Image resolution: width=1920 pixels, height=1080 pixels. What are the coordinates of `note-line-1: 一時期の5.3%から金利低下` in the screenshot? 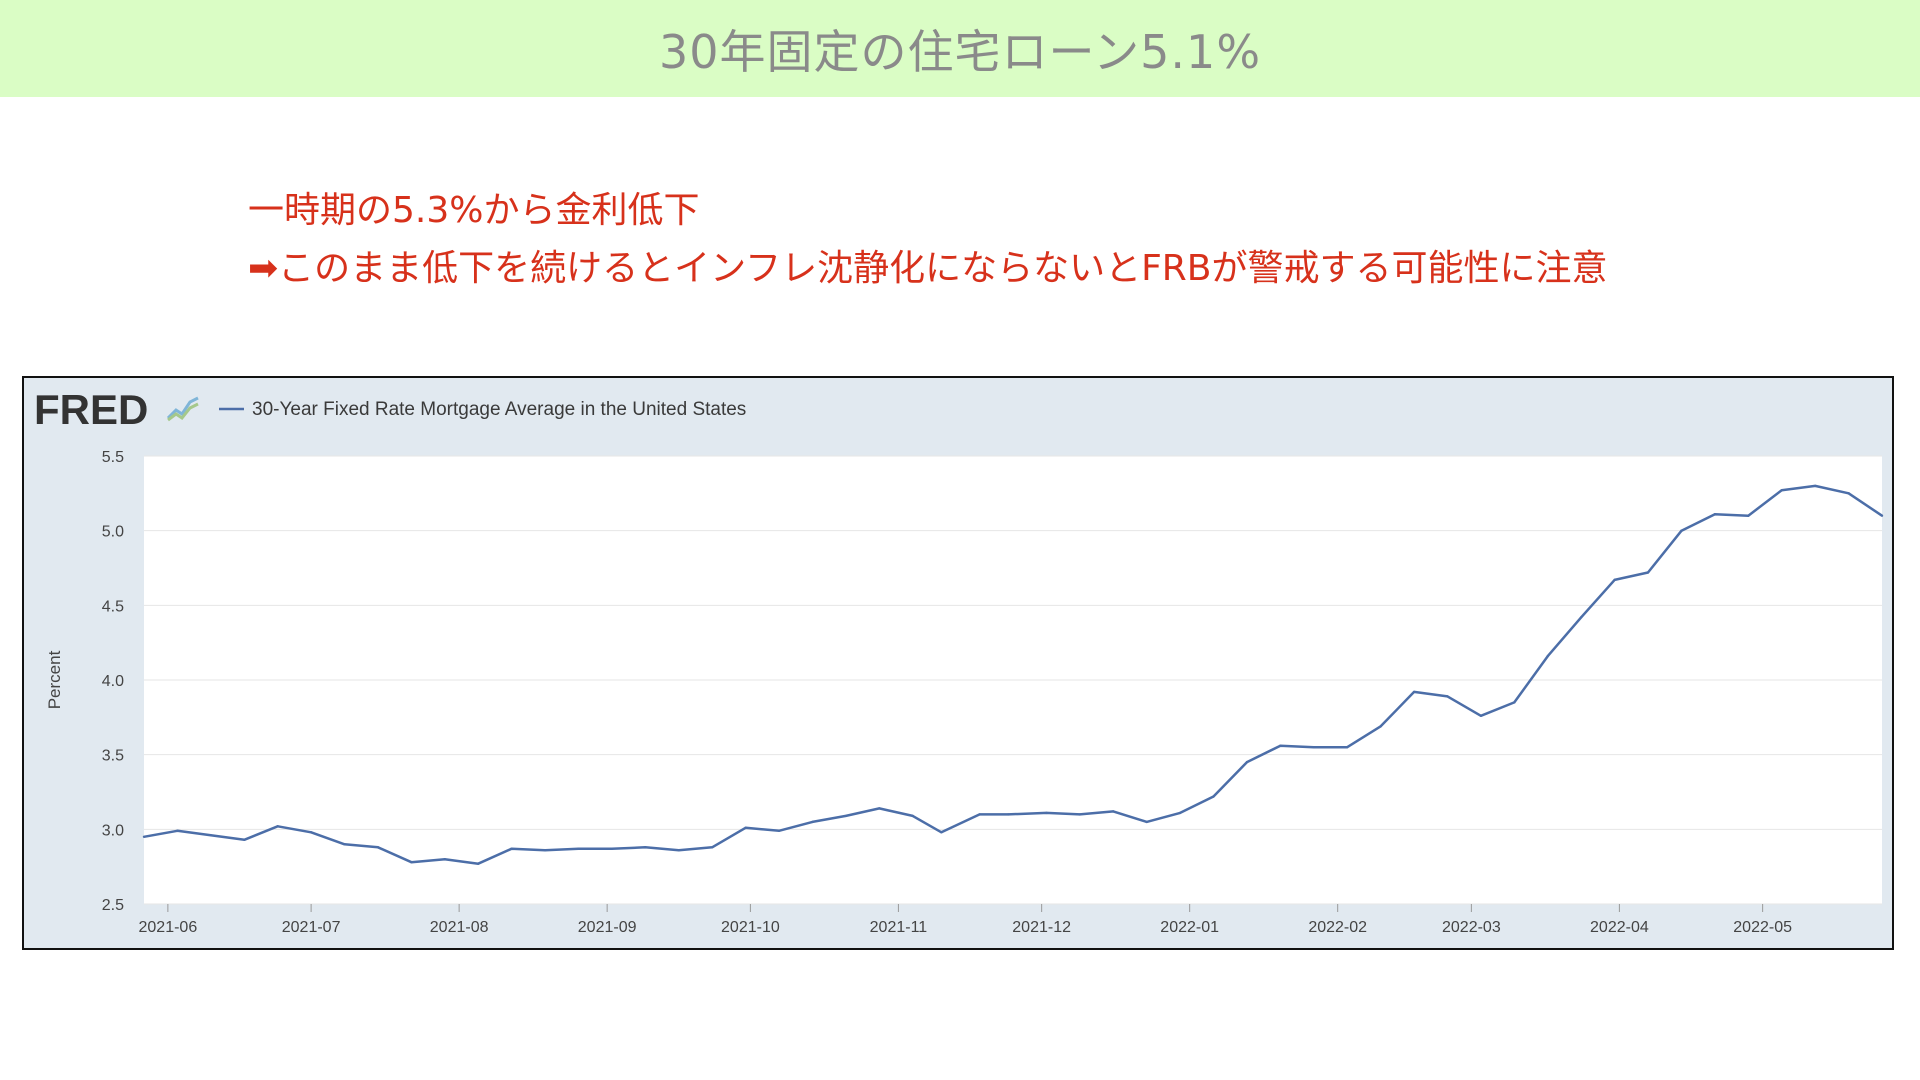 It's located at (474, 210).